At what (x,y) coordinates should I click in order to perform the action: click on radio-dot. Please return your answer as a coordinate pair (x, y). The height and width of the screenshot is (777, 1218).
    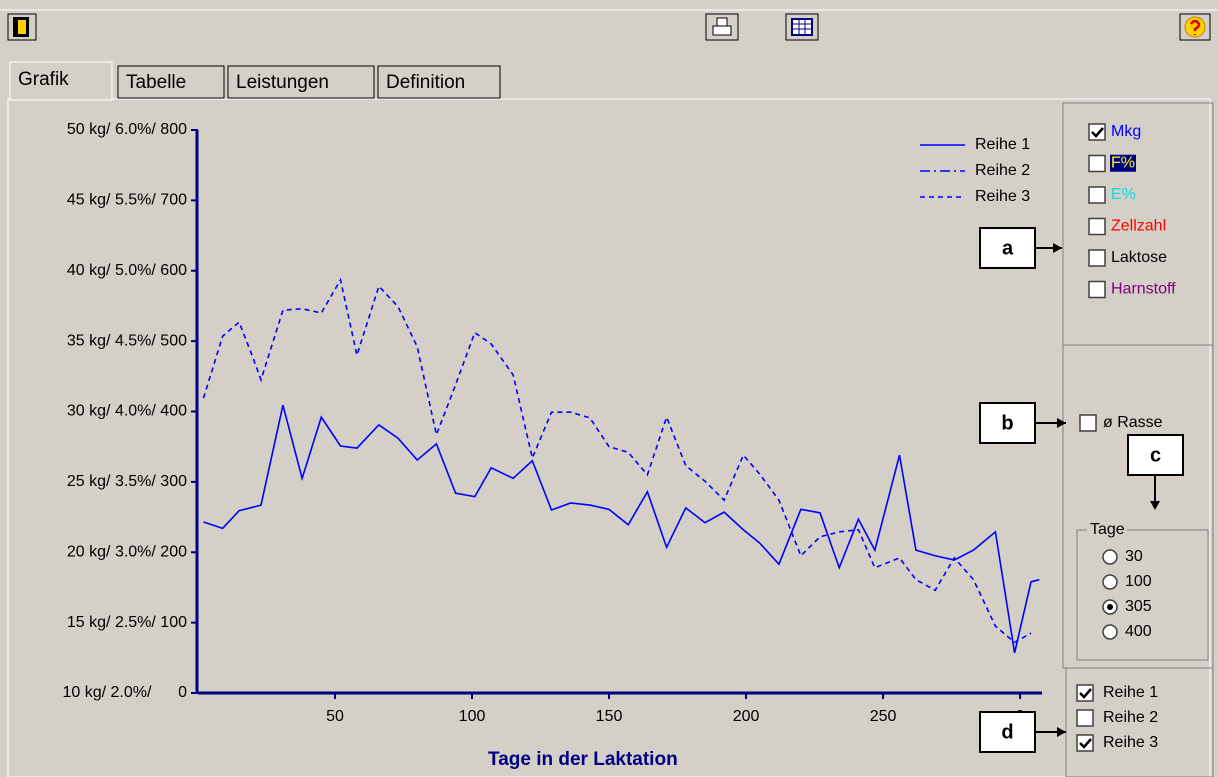
    Looking at the image, I should click on (1110, 607).